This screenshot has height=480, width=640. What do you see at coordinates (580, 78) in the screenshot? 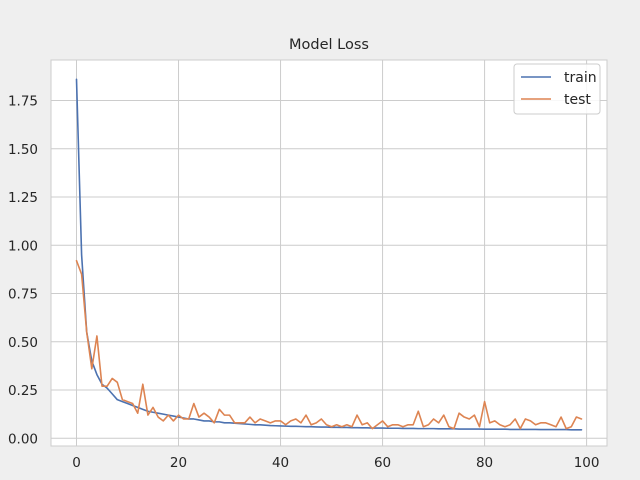
I see `legend-label-train: train` at bounding box center [580, 78].